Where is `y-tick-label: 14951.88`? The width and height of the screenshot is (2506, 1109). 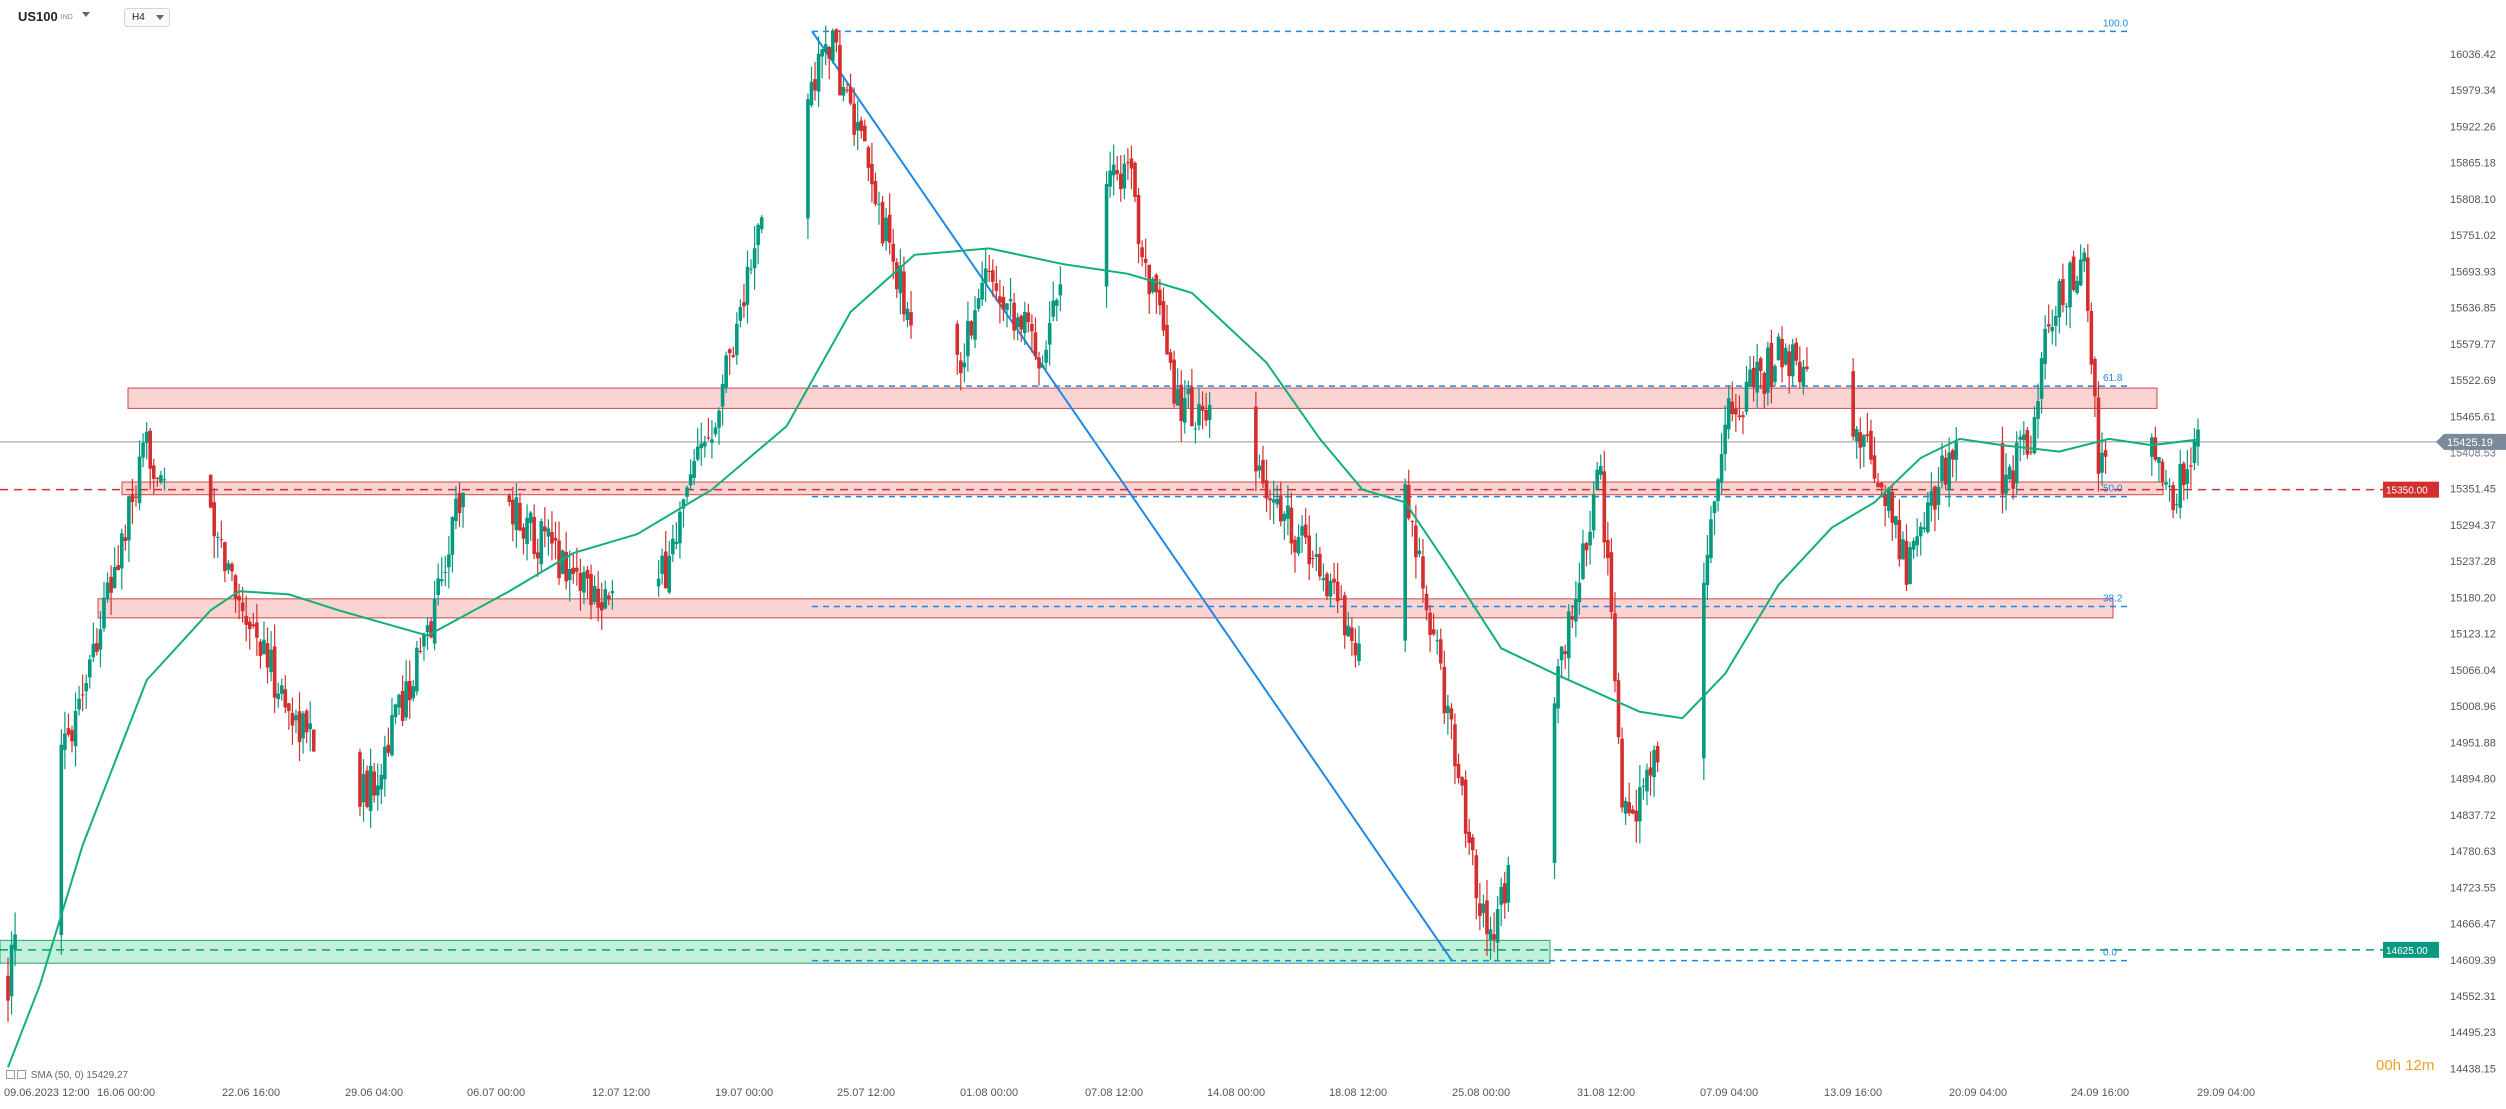
y-tick-label: 14951.88 is located at coordinates (2473, 743).